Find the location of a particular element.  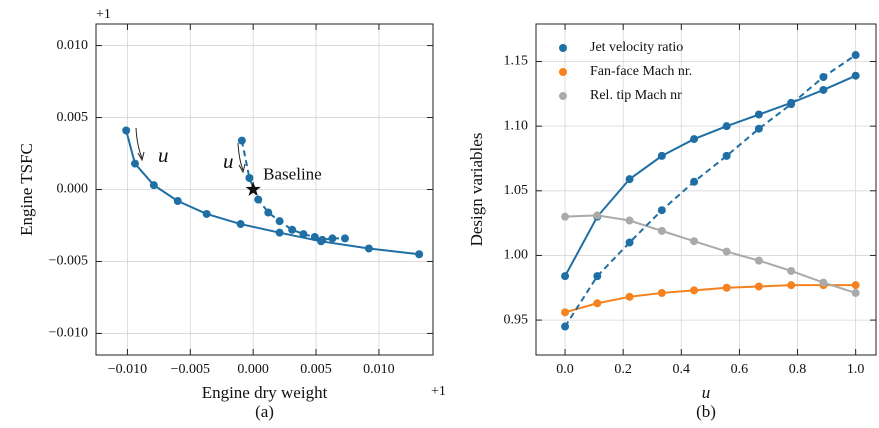

x-tick-label: 0.2 is located at coordinates (623, 369).